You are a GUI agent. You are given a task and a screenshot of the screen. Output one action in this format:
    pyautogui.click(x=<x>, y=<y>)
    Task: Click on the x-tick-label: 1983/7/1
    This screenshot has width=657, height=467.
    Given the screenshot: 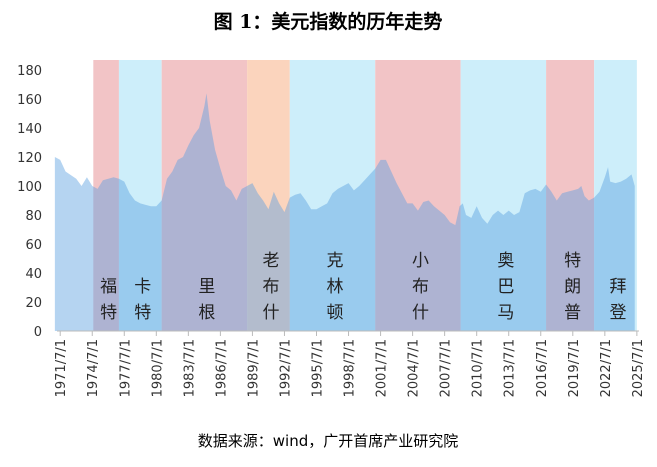 What is the action you would take?
    pyautogui.click(x=189, y=368)
    